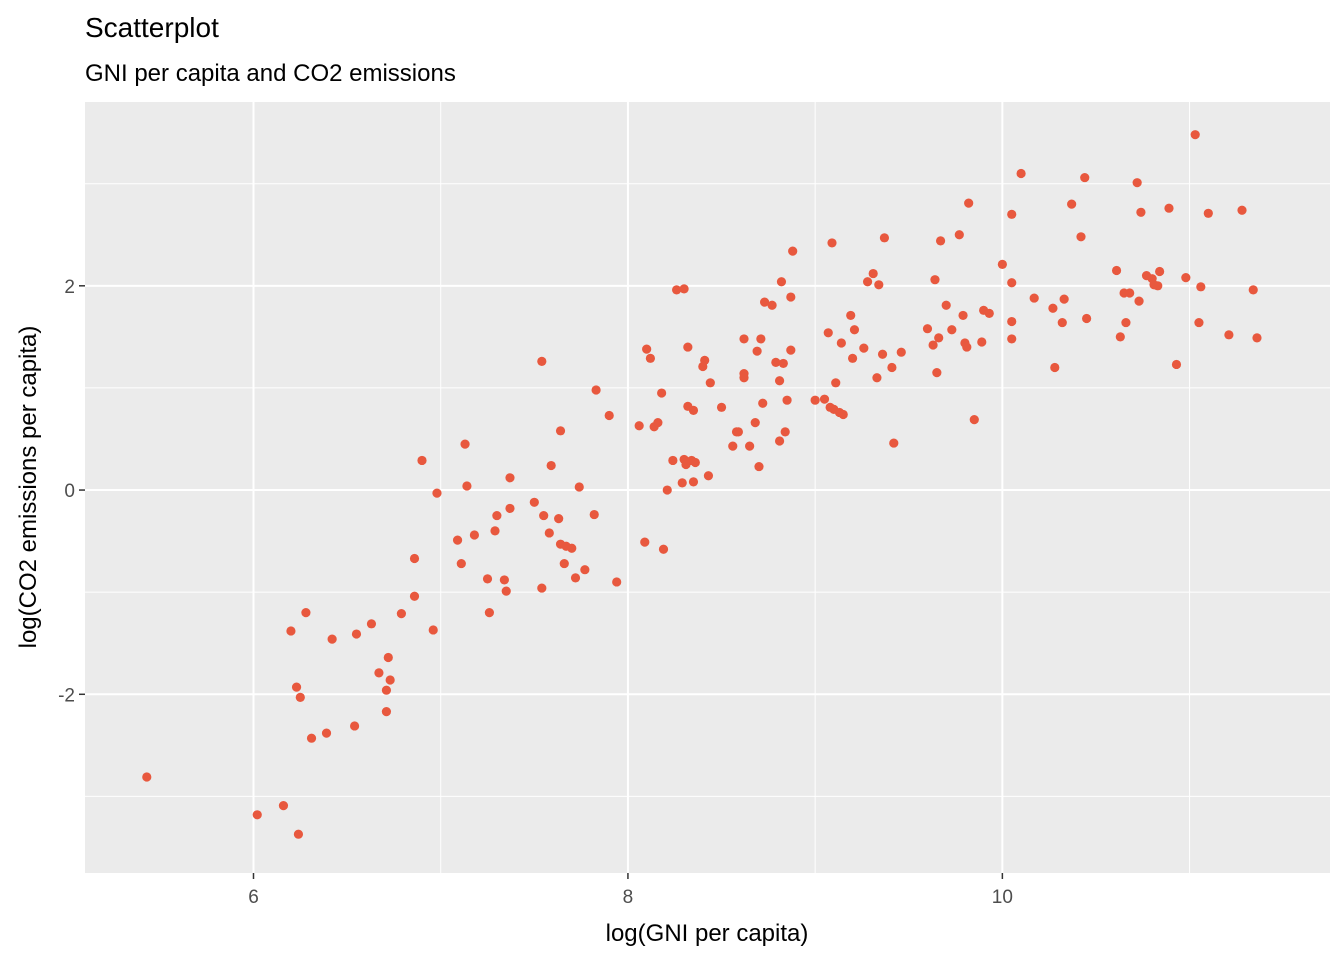 The width and height of the screenshot is (1344, 960). What do you see at coordinates (270, 73) in the screenshot?
I see `chart-subtitle: GNI per capita and CO2 emissions` at bounding box center [270, 73].